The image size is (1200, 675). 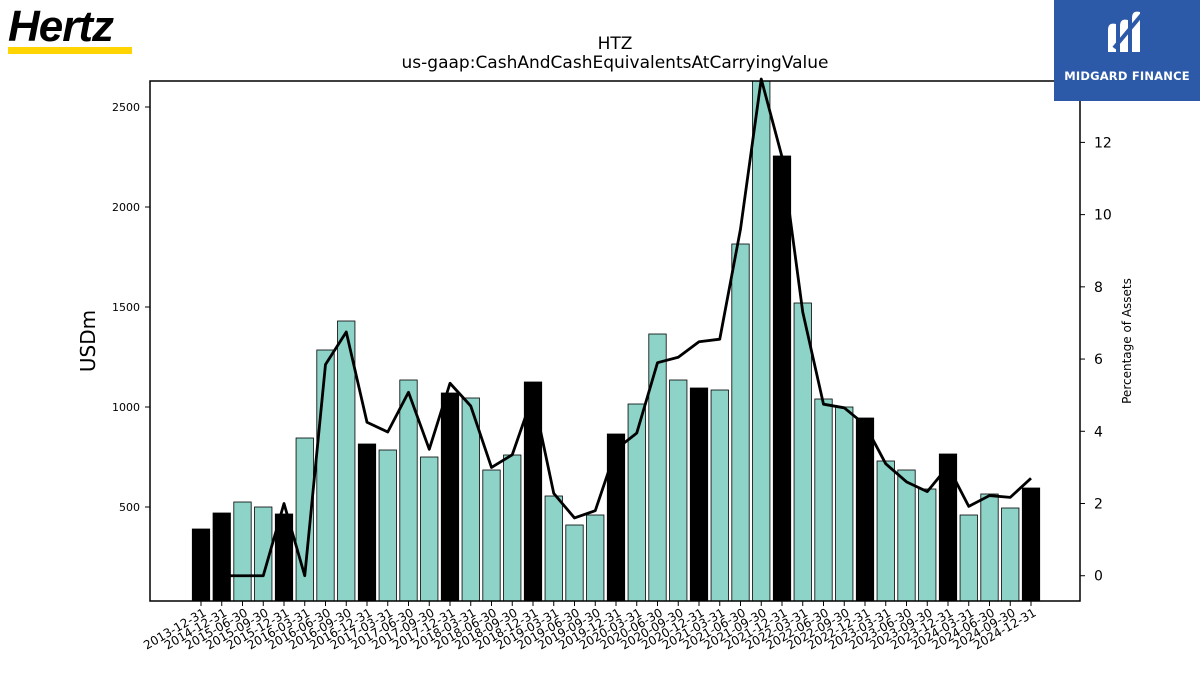 I want to click on hertz-logo-stripe, so click(x=70, y=50).